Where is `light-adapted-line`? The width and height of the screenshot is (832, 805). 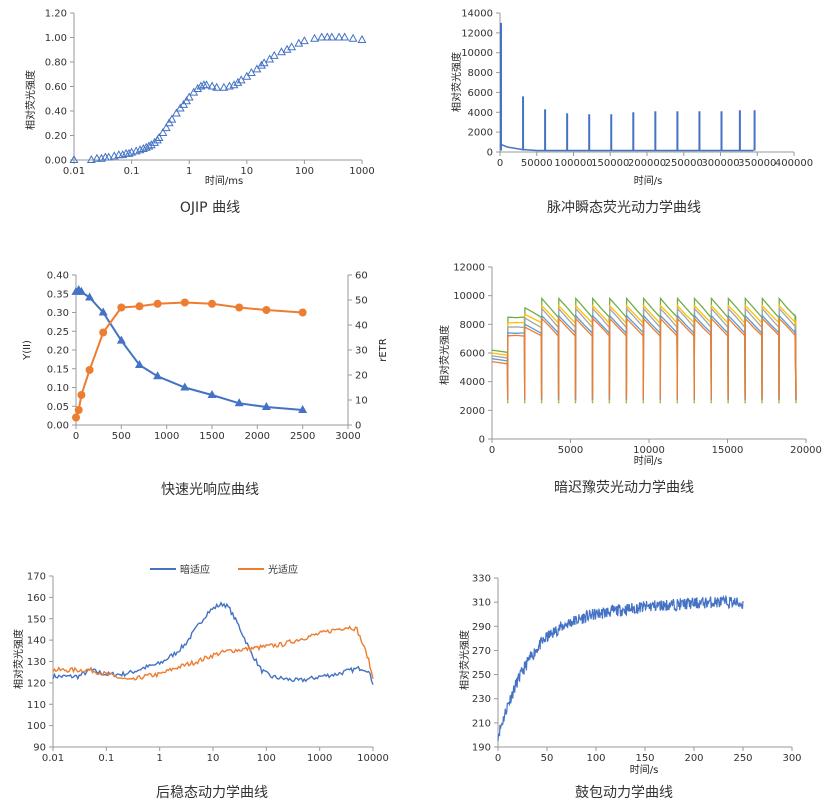 light-adapted-line is located at coordinates (213, 653).